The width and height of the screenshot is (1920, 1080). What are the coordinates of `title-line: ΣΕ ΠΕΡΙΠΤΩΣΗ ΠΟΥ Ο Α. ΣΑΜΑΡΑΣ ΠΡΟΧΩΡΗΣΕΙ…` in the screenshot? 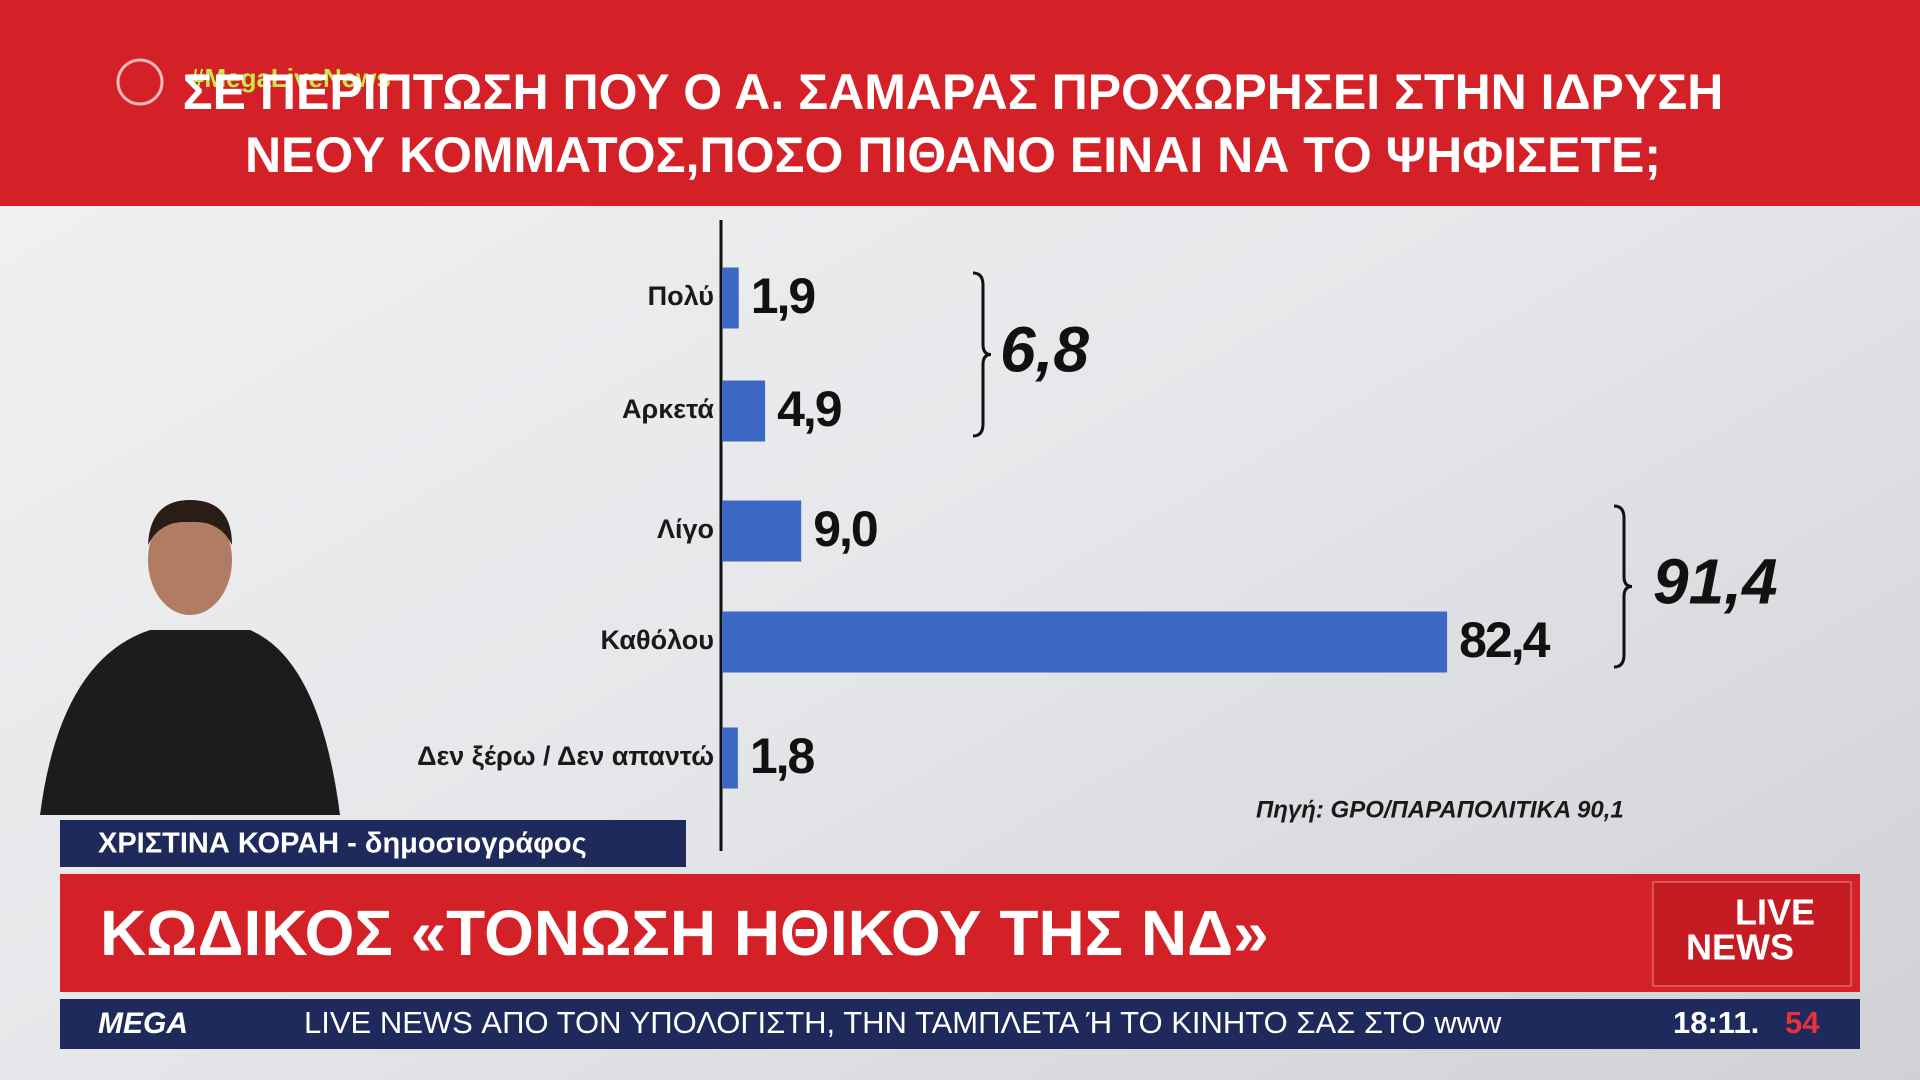 It's located at (953, 92).